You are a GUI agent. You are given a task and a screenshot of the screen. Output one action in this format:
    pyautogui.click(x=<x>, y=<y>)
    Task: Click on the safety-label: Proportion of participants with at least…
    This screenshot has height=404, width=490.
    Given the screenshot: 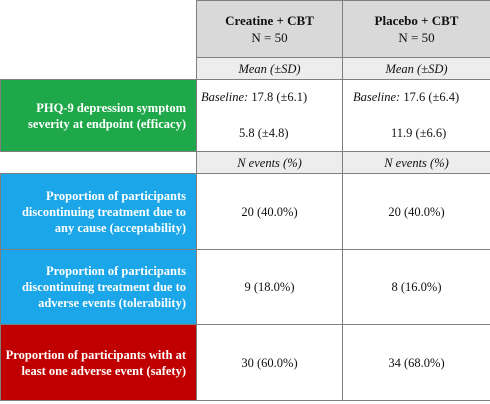 What is the action you would take?
    pyautogui.click(x=98, y=362)
    